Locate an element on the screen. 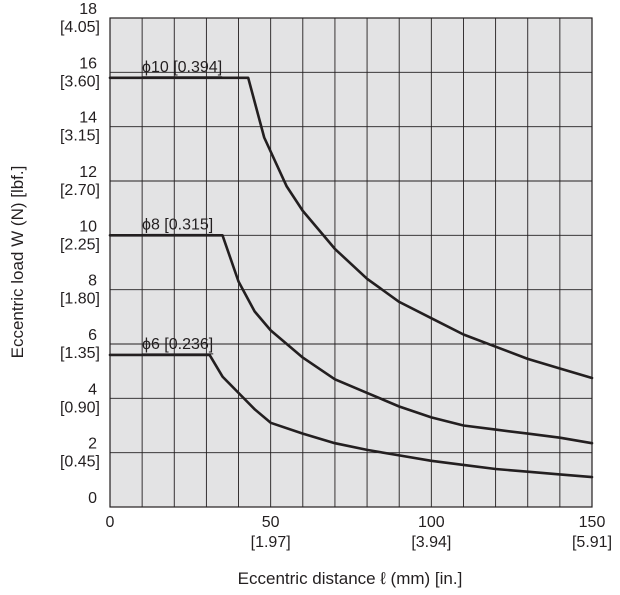  x-tick-label: 150 is located at coordinates (592, 522).